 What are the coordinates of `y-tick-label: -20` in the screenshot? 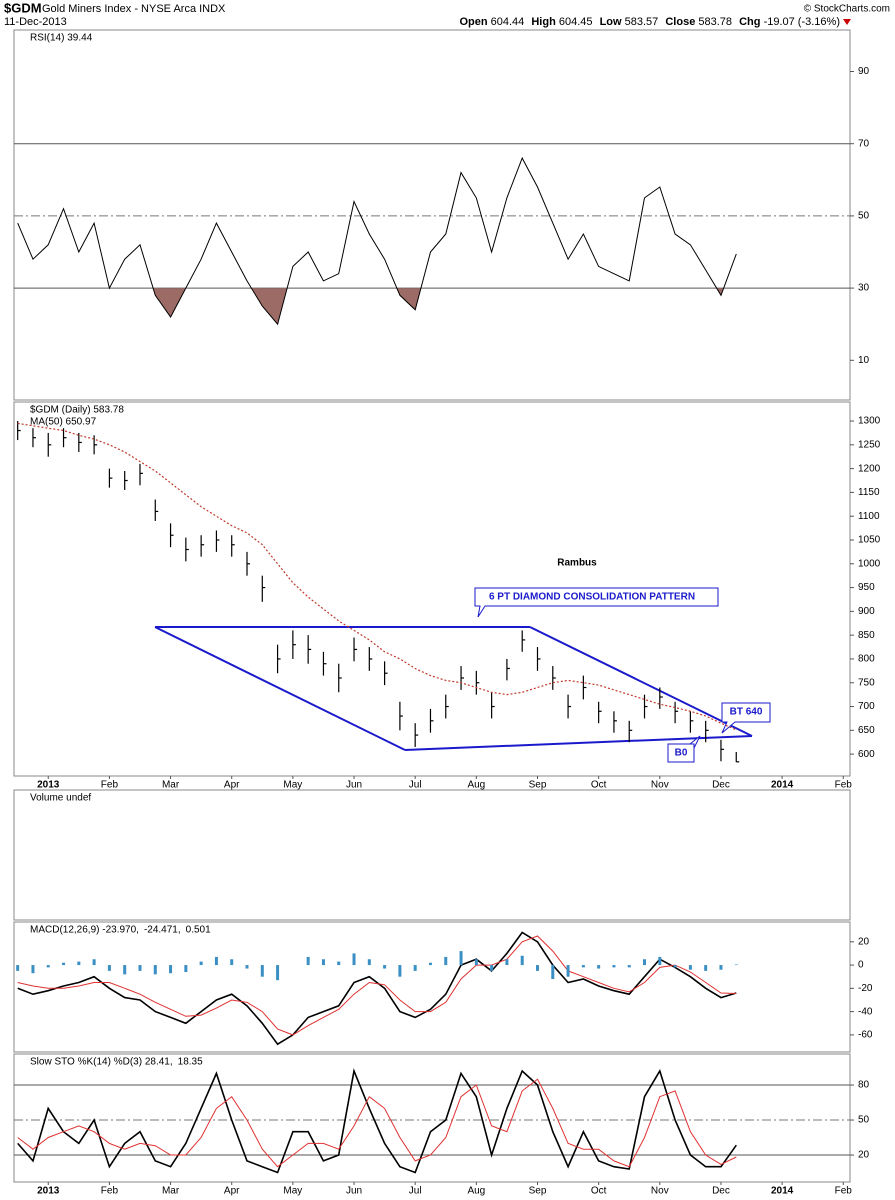 It's located at (865, 988).